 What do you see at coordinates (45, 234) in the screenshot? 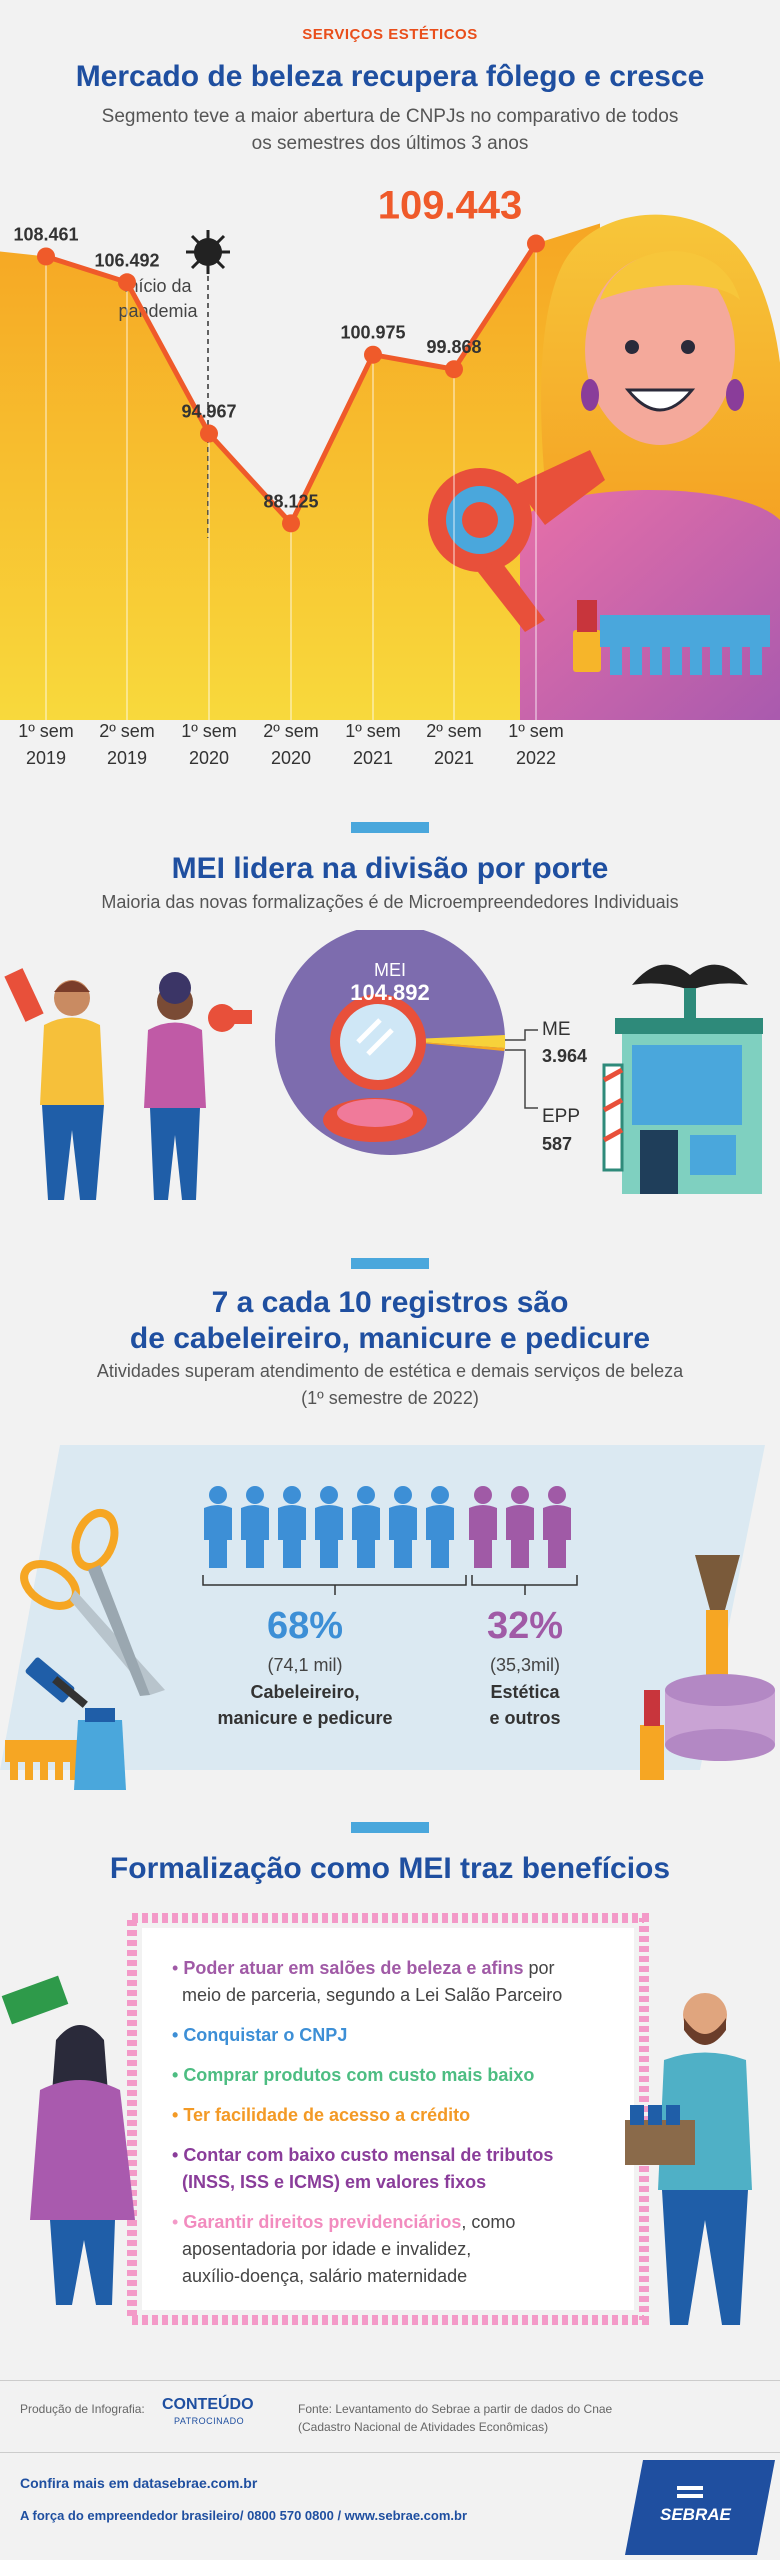
I see `data-label: 108.461` at bounding box center [45, 234].